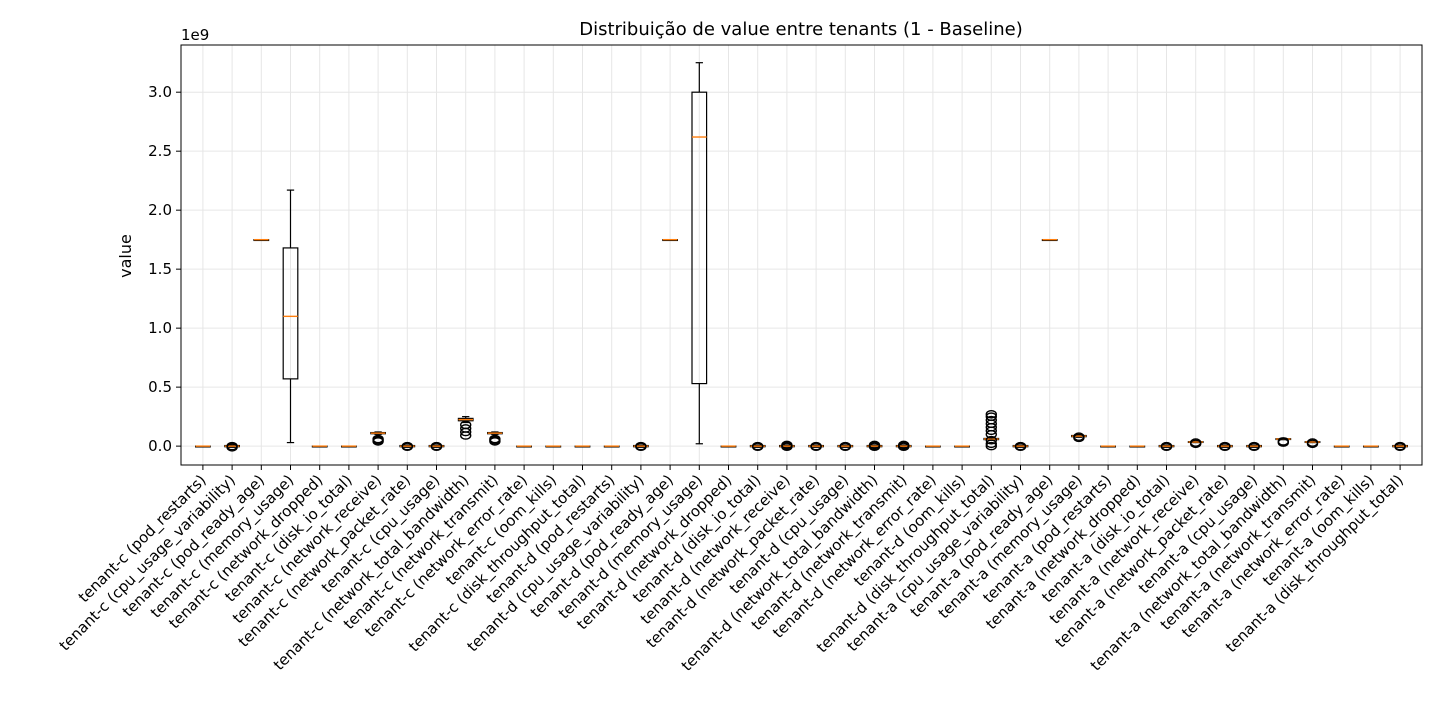 This screenshot has width=1440, height=720. I want to click on y-axis-ticks: 0.0 0.5 1.0 1.5 2.0 2.5 3.0, so click(164, 269).